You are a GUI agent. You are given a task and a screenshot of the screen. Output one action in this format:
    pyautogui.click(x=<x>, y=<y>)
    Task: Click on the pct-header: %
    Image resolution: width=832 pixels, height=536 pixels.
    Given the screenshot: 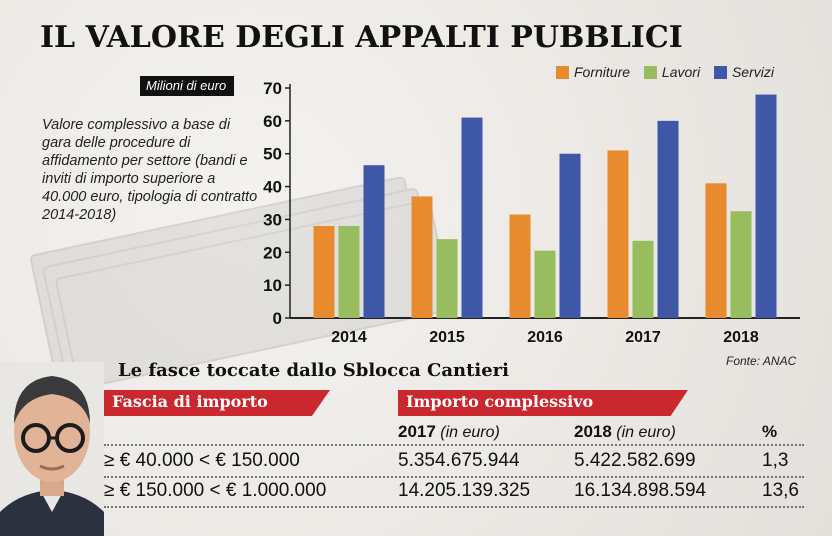 What is the action you would take?
    pyautogui.click(x=770, y=431)
    